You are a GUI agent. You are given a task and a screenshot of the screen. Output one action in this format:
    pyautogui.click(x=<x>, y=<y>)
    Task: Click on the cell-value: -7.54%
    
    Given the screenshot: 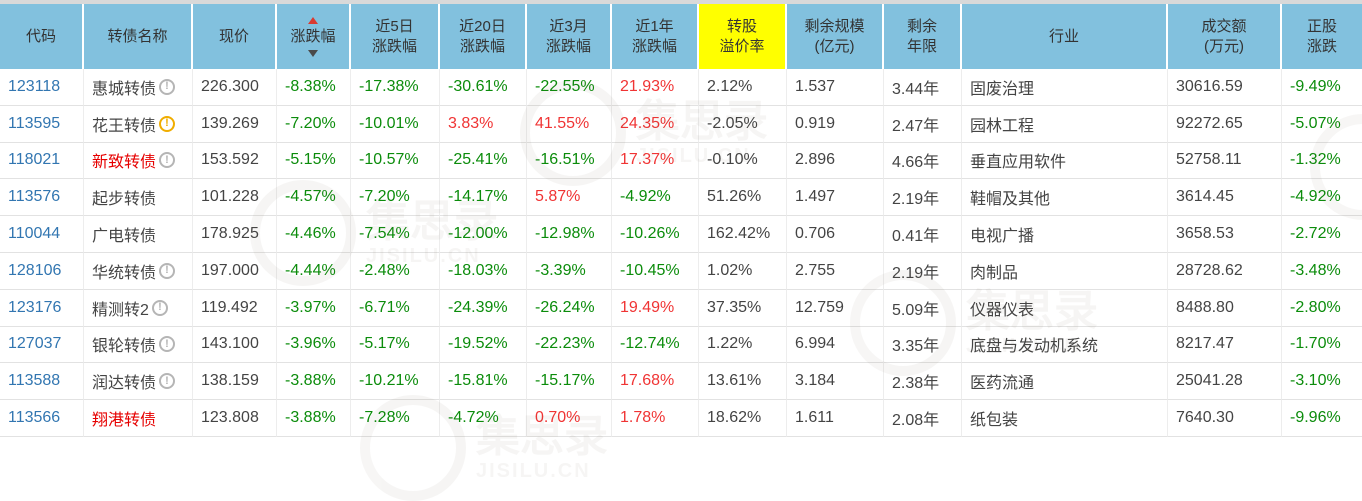 What is the action you would take?
    pyautogui.click(x=384, y=234)
    